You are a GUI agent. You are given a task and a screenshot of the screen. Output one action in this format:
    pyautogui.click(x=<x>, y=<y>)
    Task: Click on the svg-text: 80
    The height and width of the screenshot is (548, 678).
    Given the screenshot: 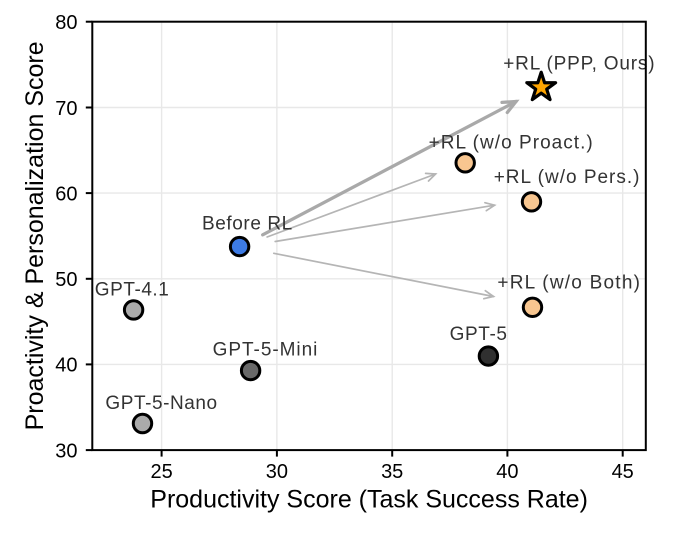 What is the action you would take?
    pyautogui.click(x=66, y=23)
    